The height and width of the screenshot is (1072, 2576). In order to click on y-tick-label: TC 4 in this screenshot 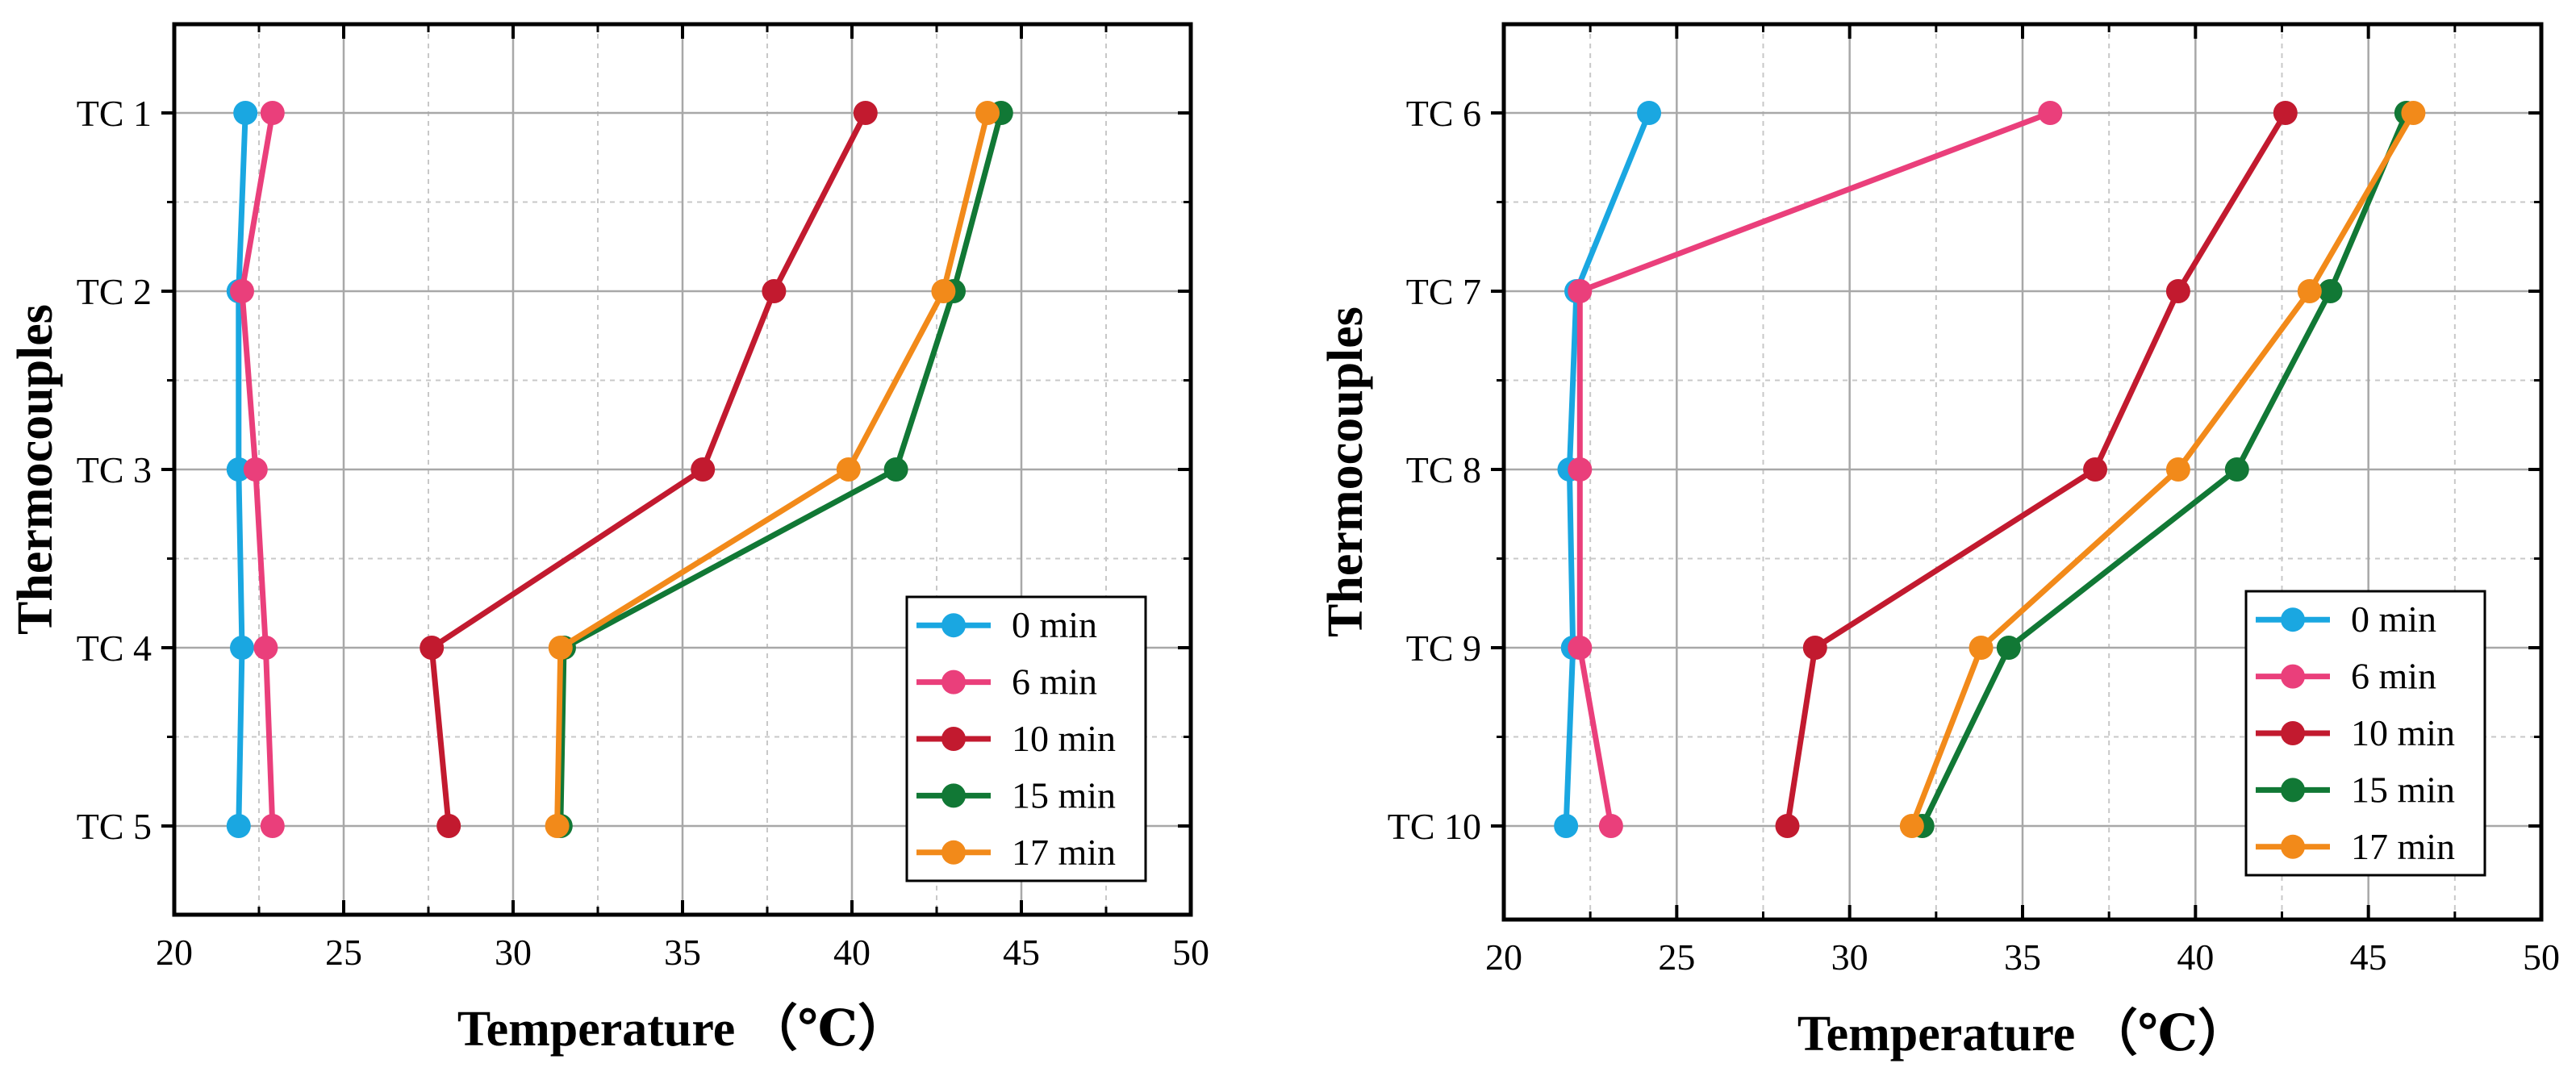, I will do `click(115, 648)`.